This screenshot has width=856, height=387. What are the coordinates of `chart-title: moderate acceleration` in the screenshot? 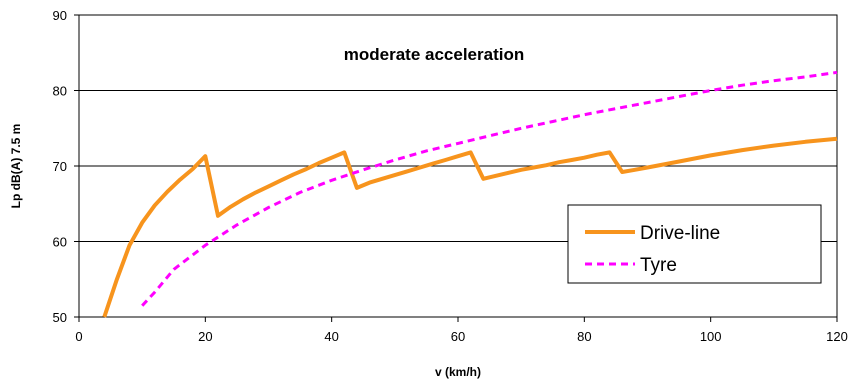 It's located at (434, 54).